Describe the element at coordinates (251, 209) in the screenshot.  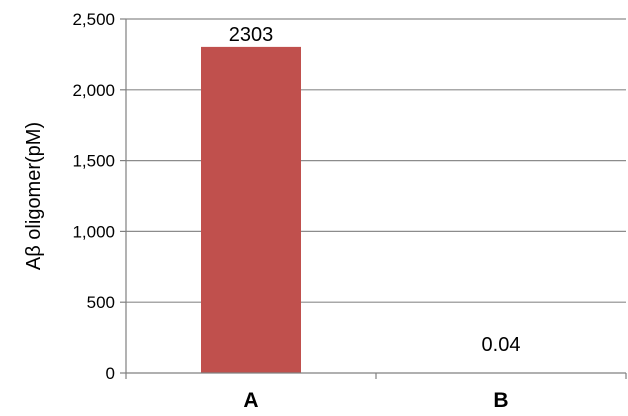
I see `bar-a` at that location.